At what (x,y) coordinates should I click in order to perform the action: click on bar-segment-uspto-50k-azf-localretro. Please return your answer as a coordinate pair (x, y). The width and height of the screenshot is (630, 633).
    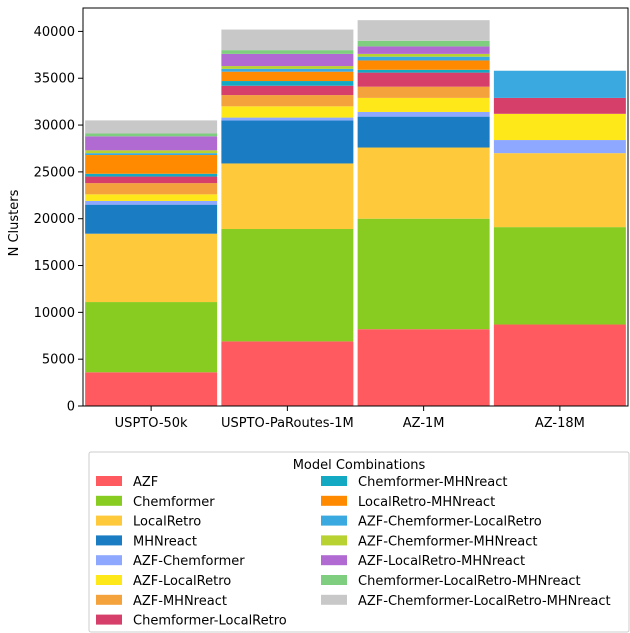
    Looking at the image, I should click on (151, 197).